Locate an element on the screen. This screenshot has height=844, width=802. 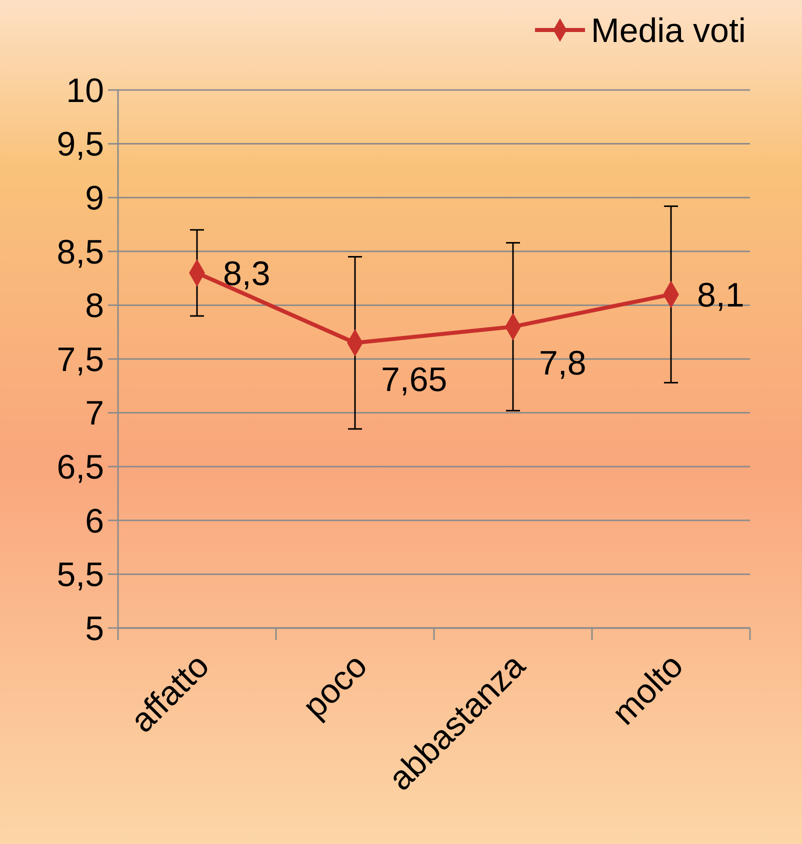
data-label: 8,3 is located at coordinates (246, 273).